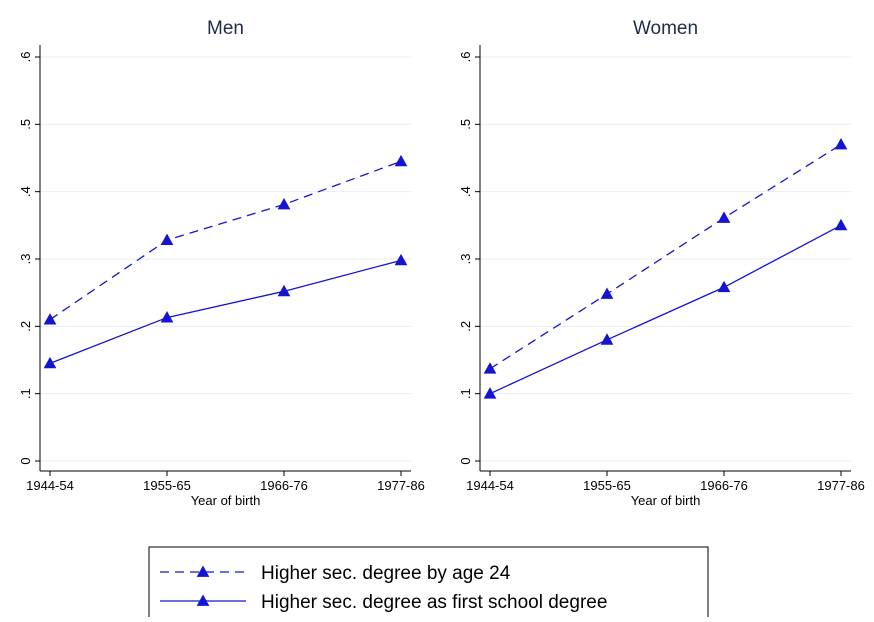 The height and width of the screenshot is (622, 874). I want to click on legend-box, so click(428, 584).